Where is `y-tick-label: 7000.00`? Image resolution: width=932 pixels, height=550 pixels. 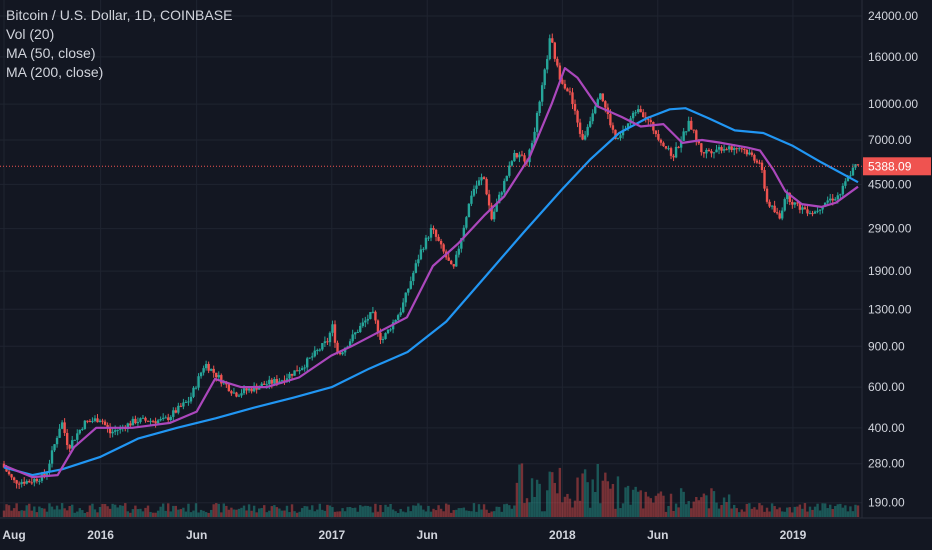
y-tick-label: 7000.00 is located at coordinates (890, 140).